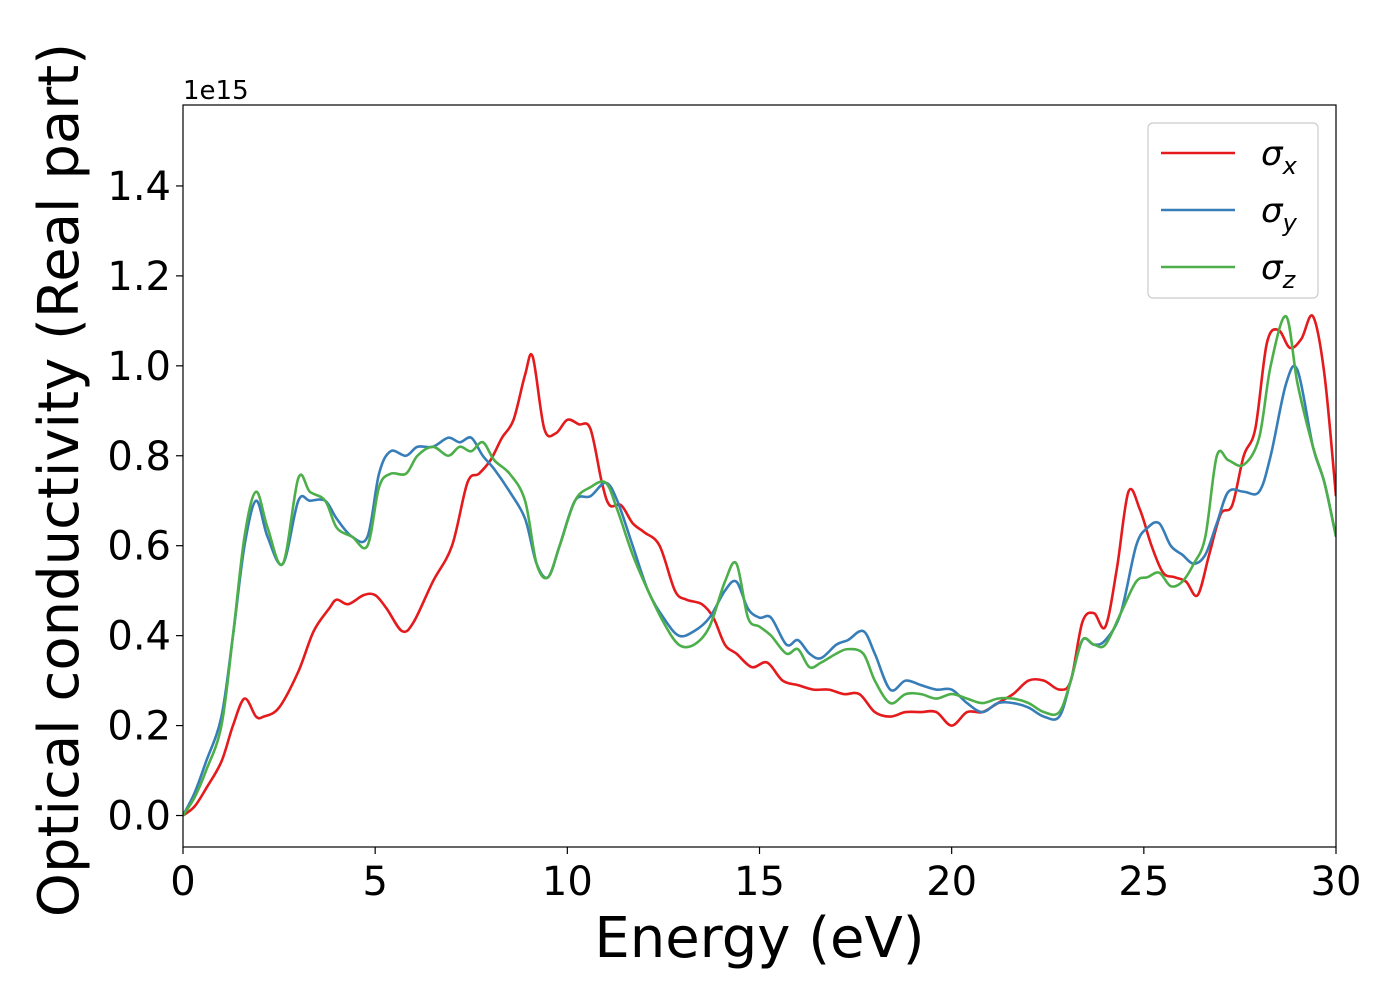  I want to click on x-axis-label: Energy (eV), so click(759, 938).